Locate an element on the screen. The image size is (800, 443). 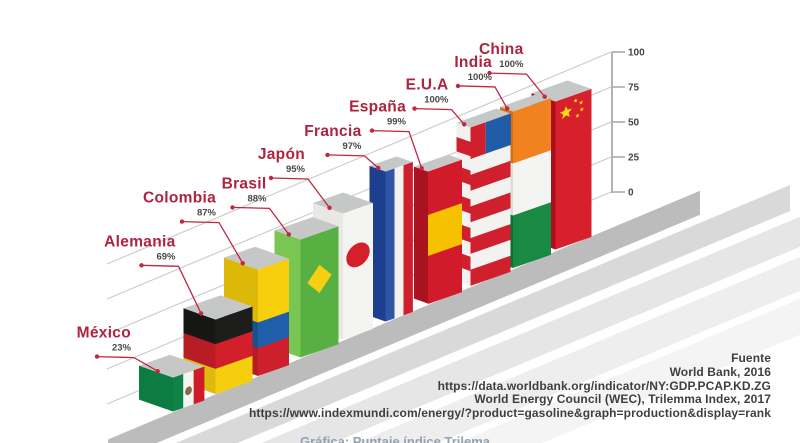
axis-tick-label: 0 is located at coordinates (631, 193).